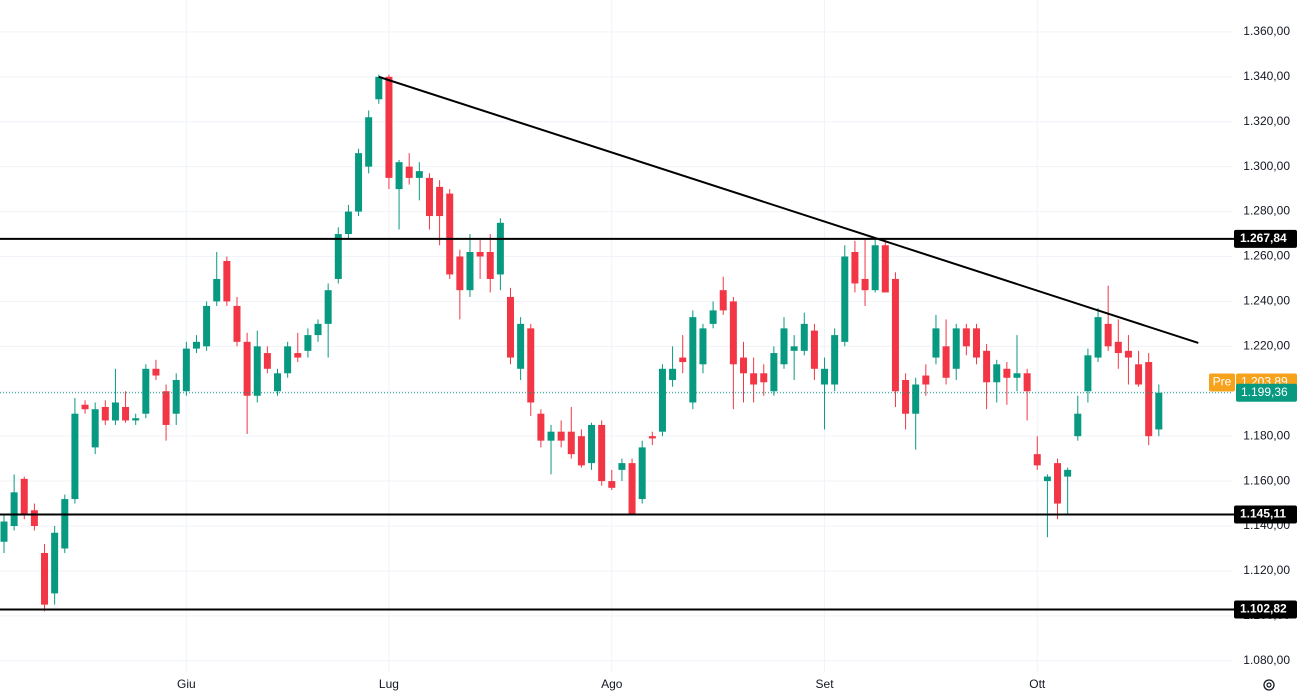  What do you see at coordinates (1266, 211) in the screenshot?
I see `y-tick-label: 1.280,00` at bounding box center [1266, 211].